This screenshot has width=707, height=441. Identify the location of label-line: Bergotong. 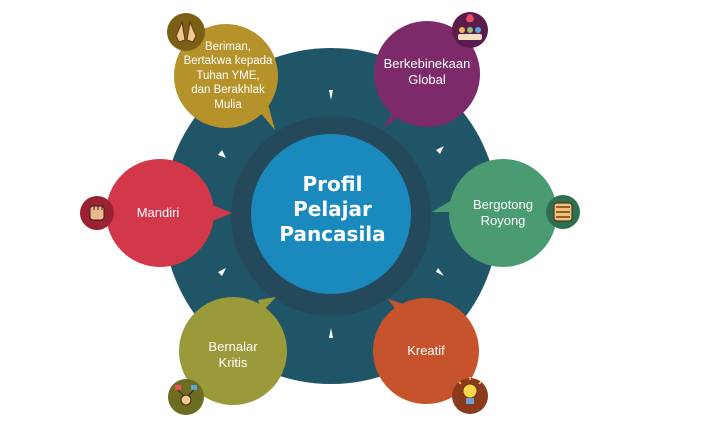
(503, 204).